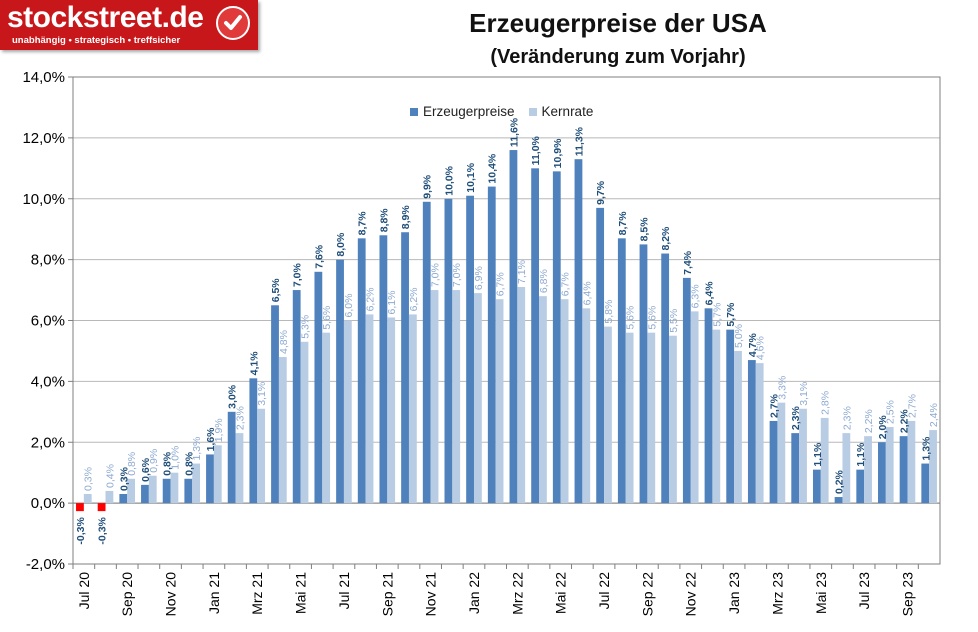  What do you see at coordinates (257, 593) in the screenshot?
I see `x-tick-label: Mrz 21` at bounding box center [257, 593].